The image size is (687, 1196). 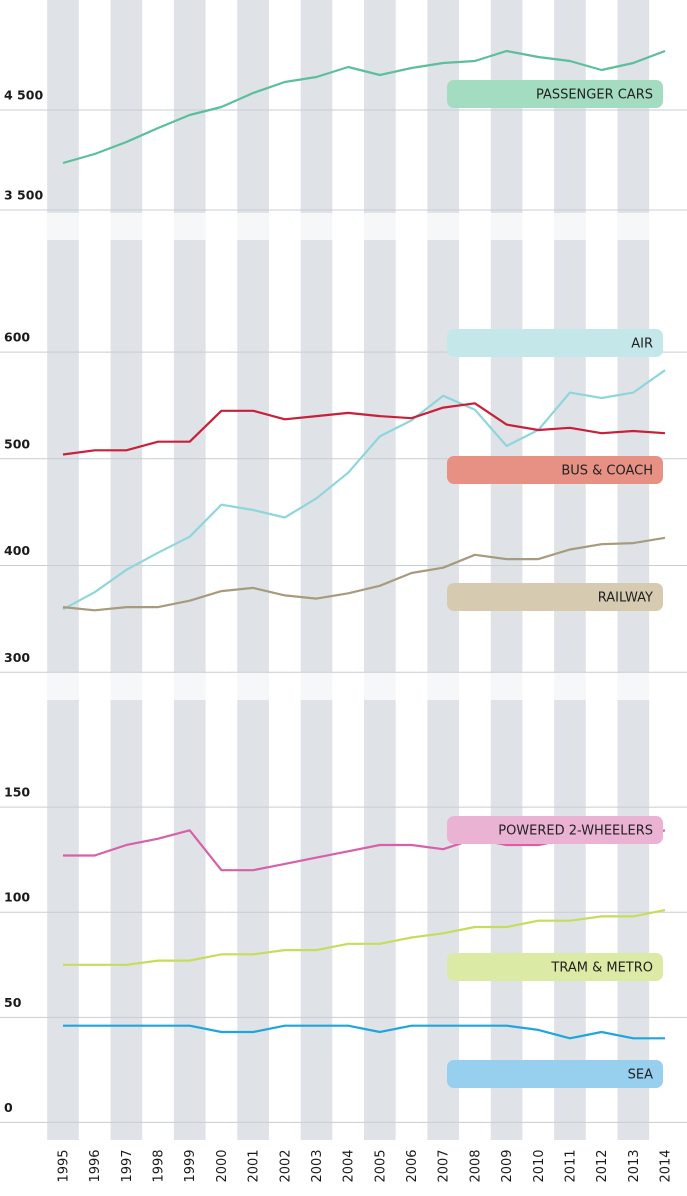 I want to click on y-tick-label: 0, so click(x=8, y=1107).